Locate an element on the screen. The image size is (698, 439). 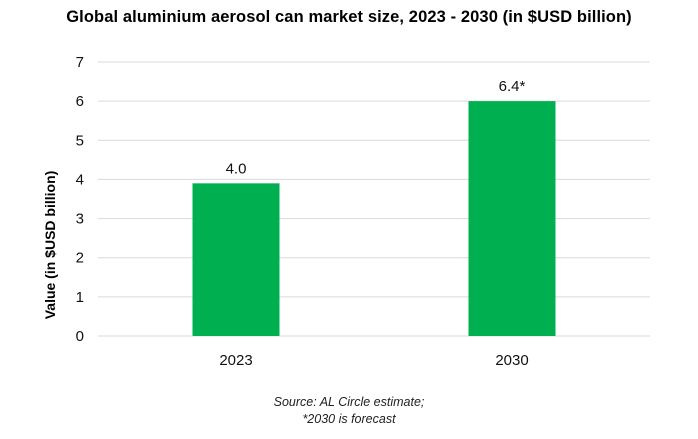
bar-2023 is located at coordinates (236, 259).